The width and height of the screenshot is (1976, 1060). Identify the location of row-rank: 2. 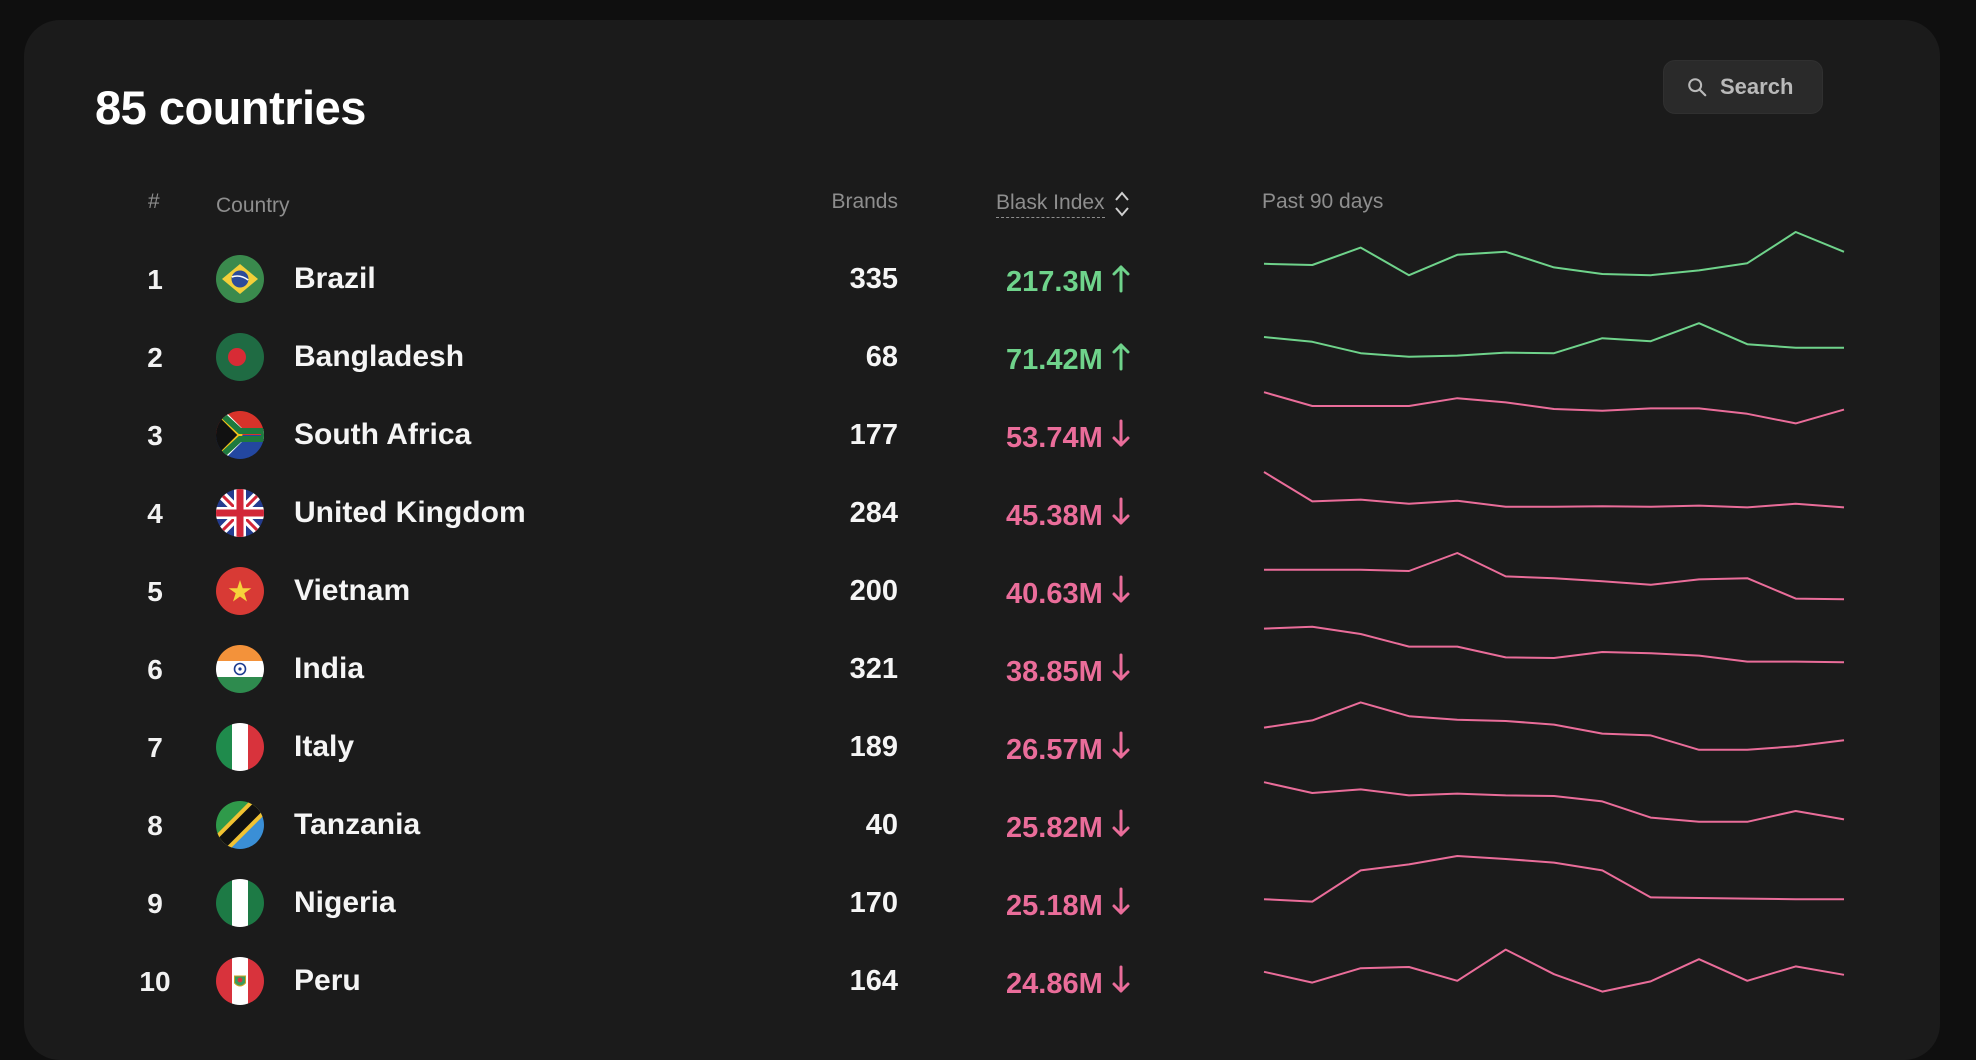
(155, 357).